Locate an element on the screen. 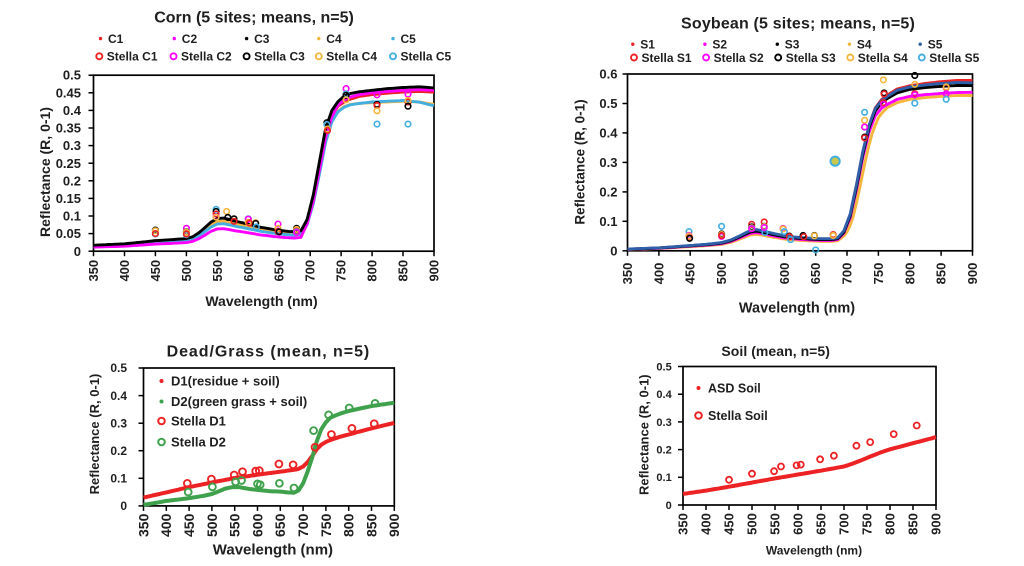  svg-text: S3 is located at coordinates (792, 45).